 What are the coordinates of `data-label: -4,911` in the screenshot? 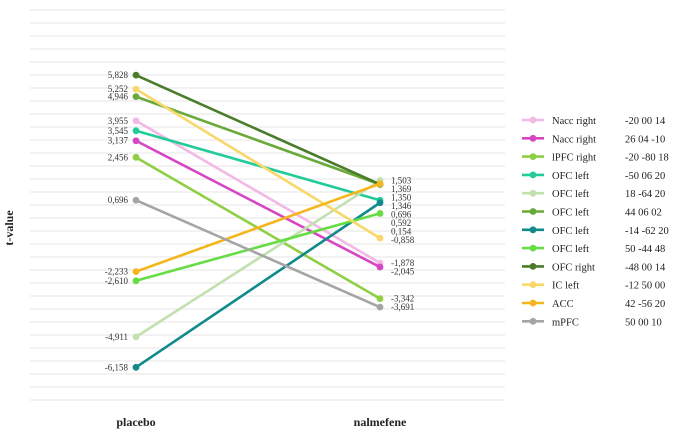 It's located at (116, 337).